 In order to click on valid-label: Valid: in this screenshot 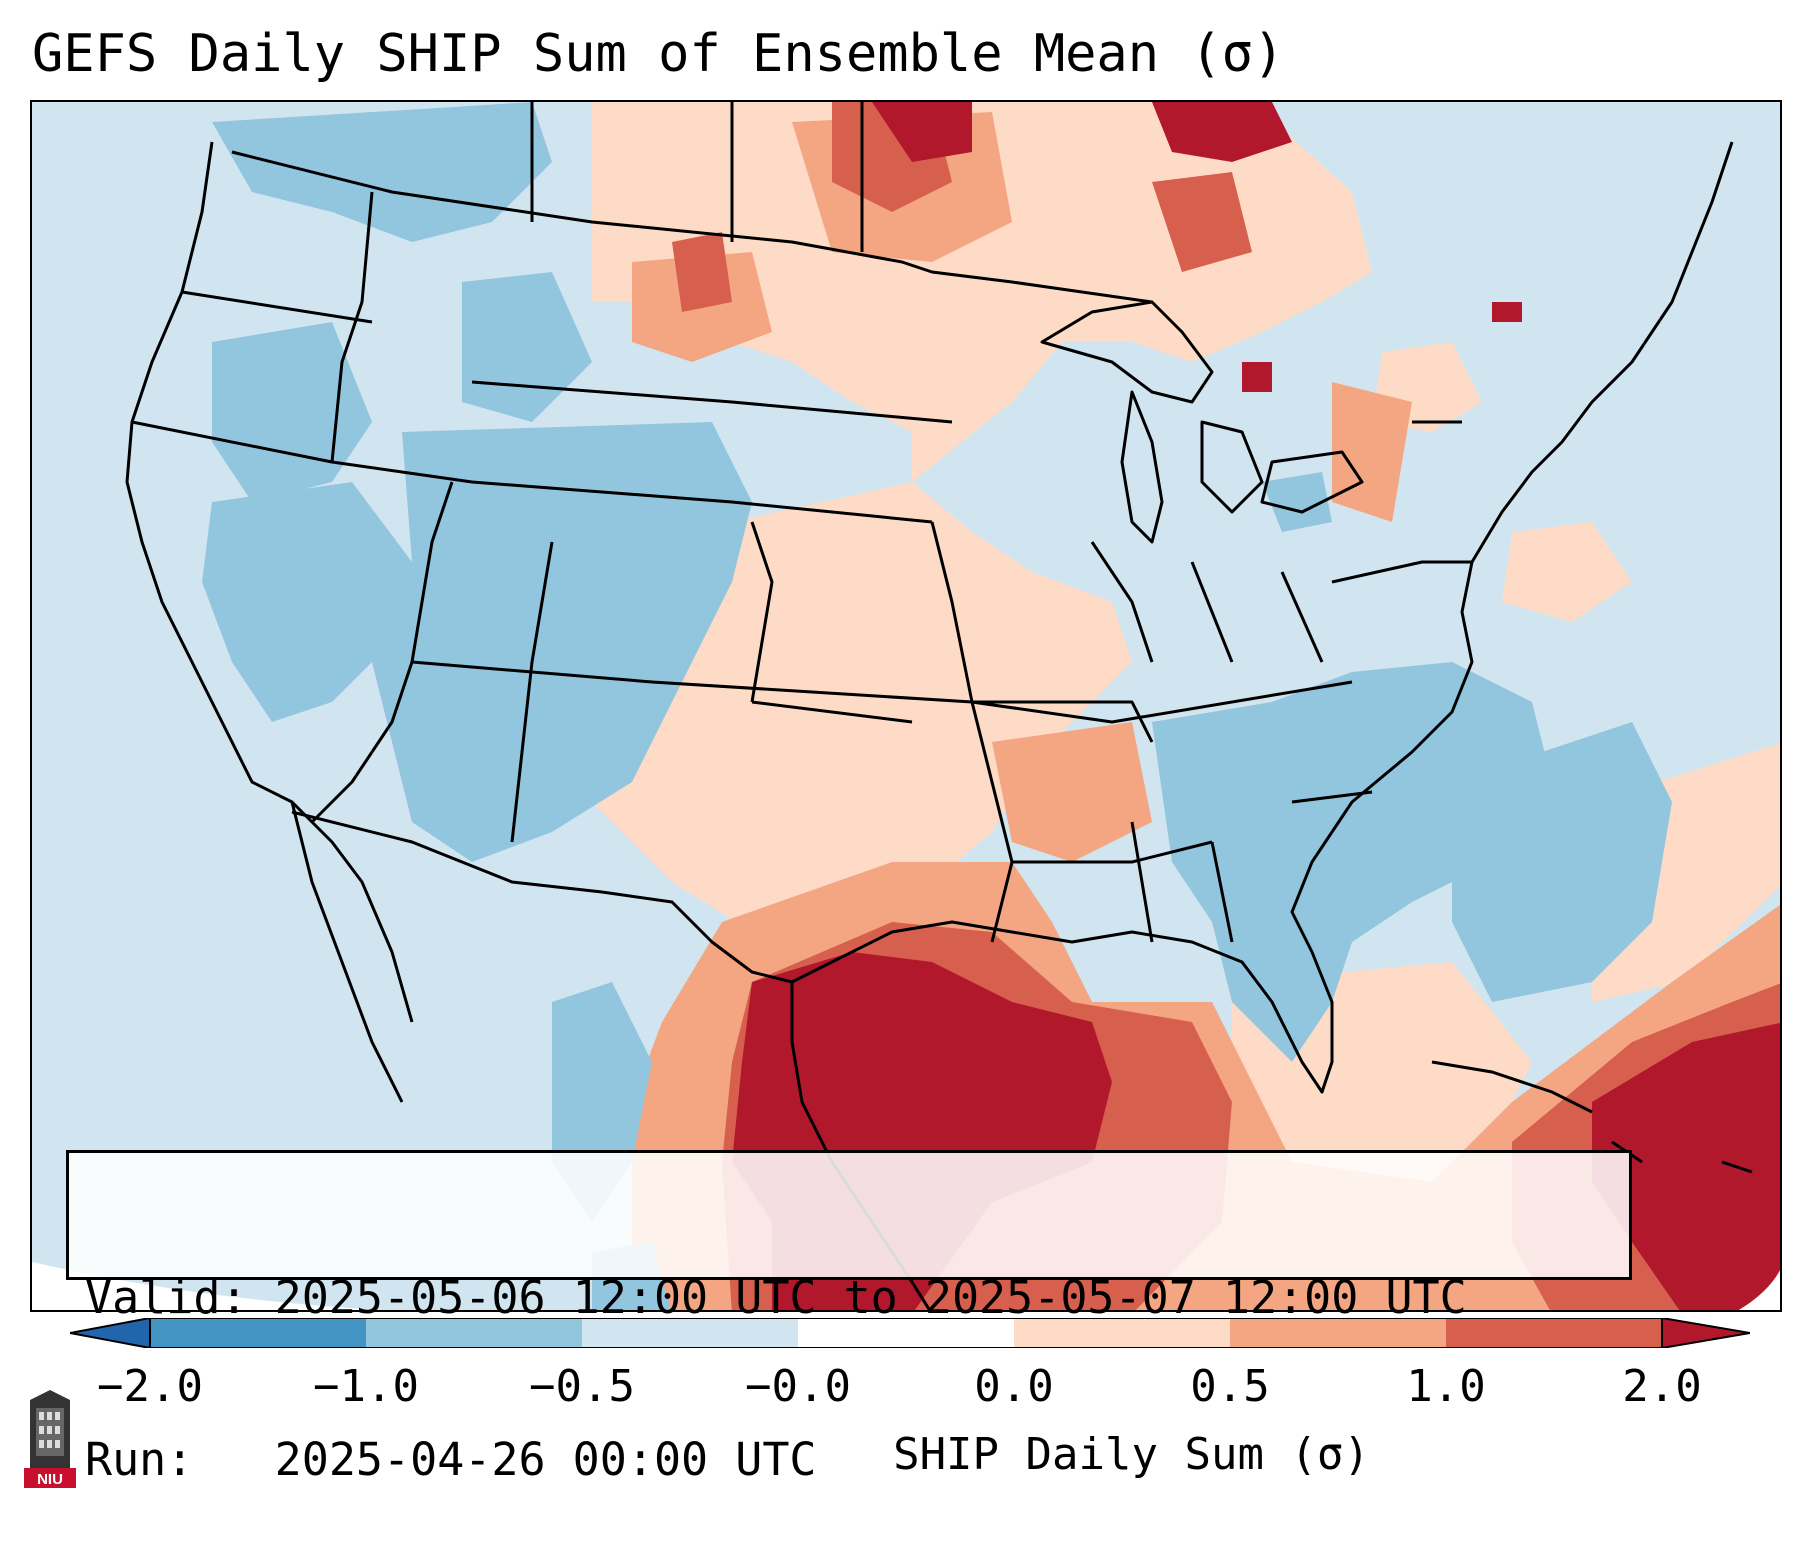, I will do `click(166, 1297)`.